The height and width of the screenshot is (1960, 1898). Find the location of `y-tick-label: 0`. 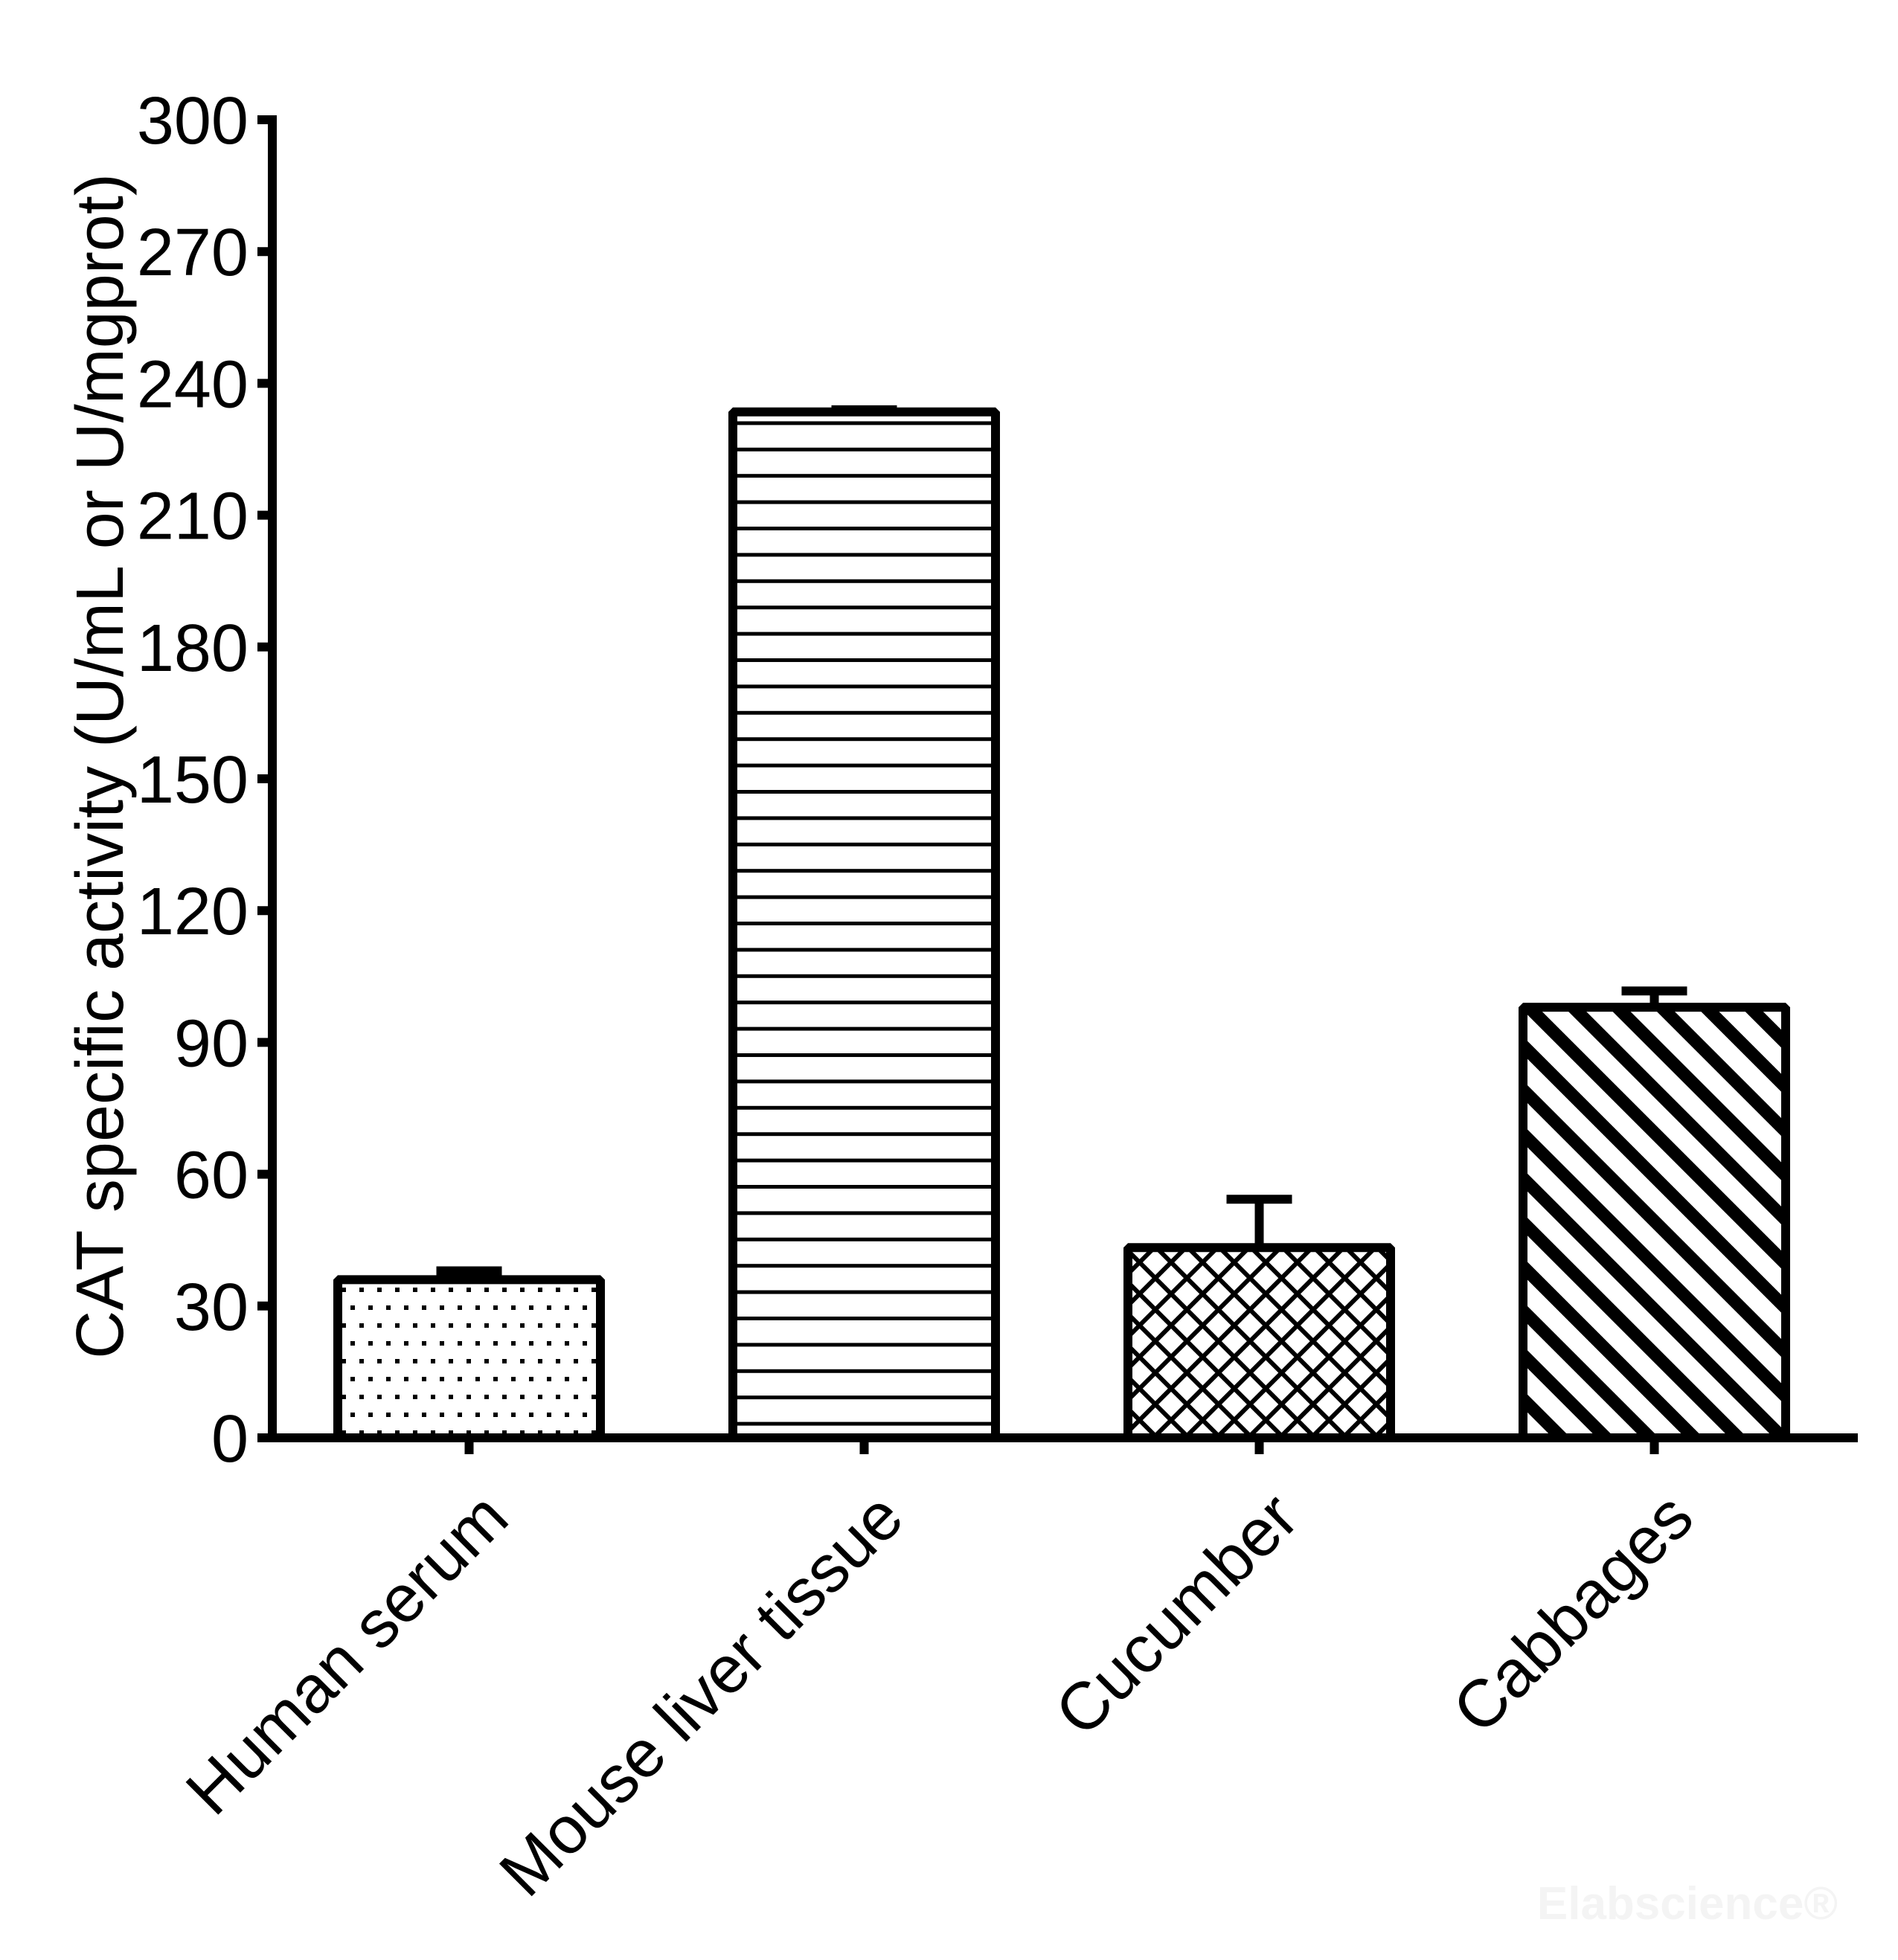

y-tick-label: 0 is located at coordinates (230, 1439).